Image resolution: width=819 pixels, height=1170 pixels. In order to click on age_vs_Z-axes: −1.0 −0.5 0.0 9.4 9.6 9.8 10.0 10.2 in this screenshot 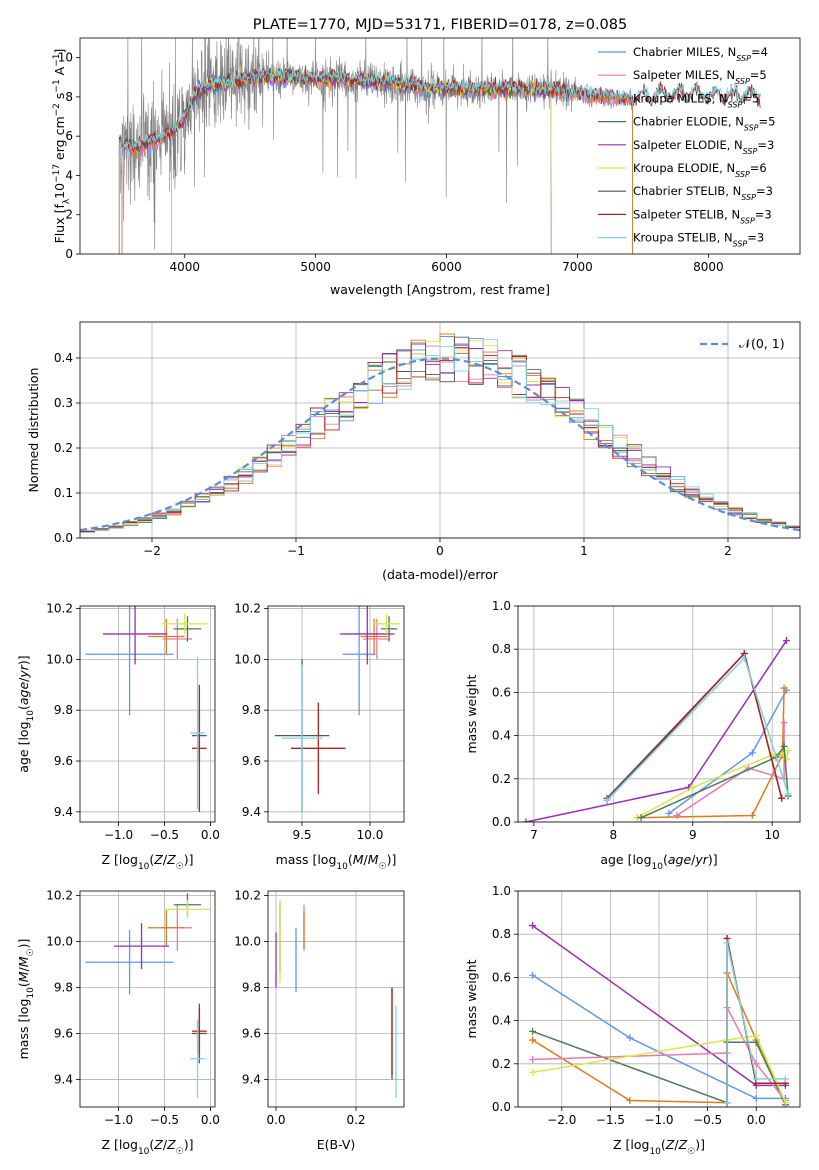, I will do `click(133, 722)`.